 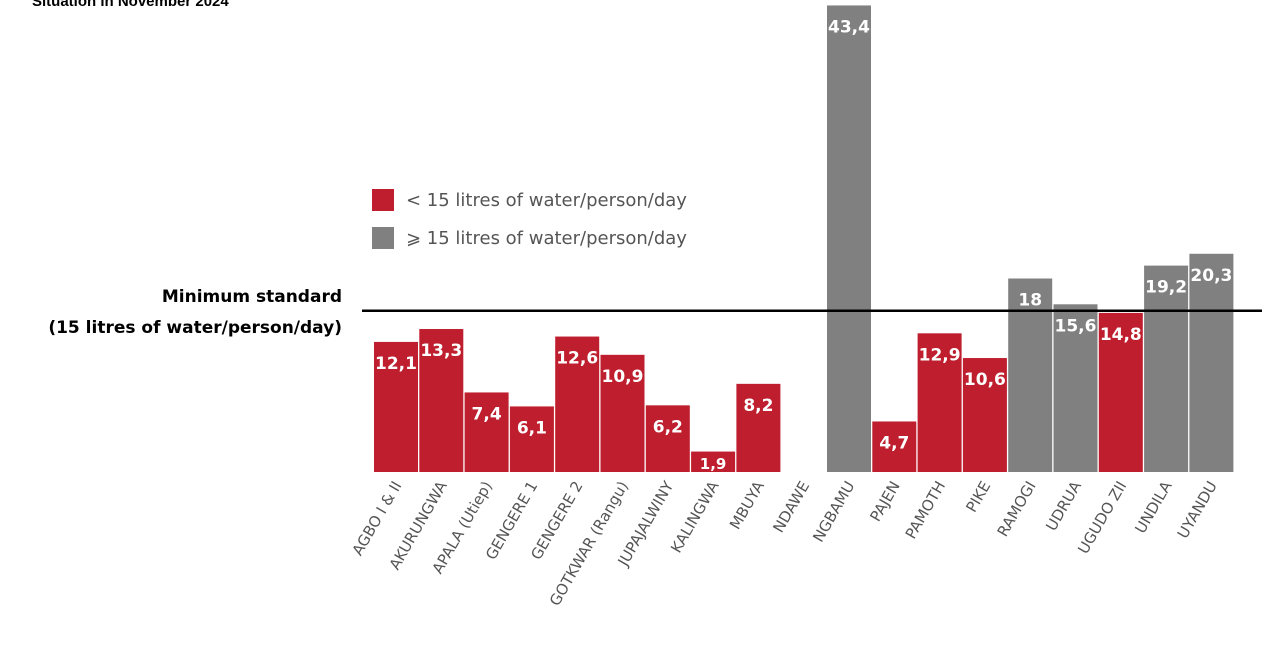 I want to click on data-label: 18, so click(x=1030, y=301).